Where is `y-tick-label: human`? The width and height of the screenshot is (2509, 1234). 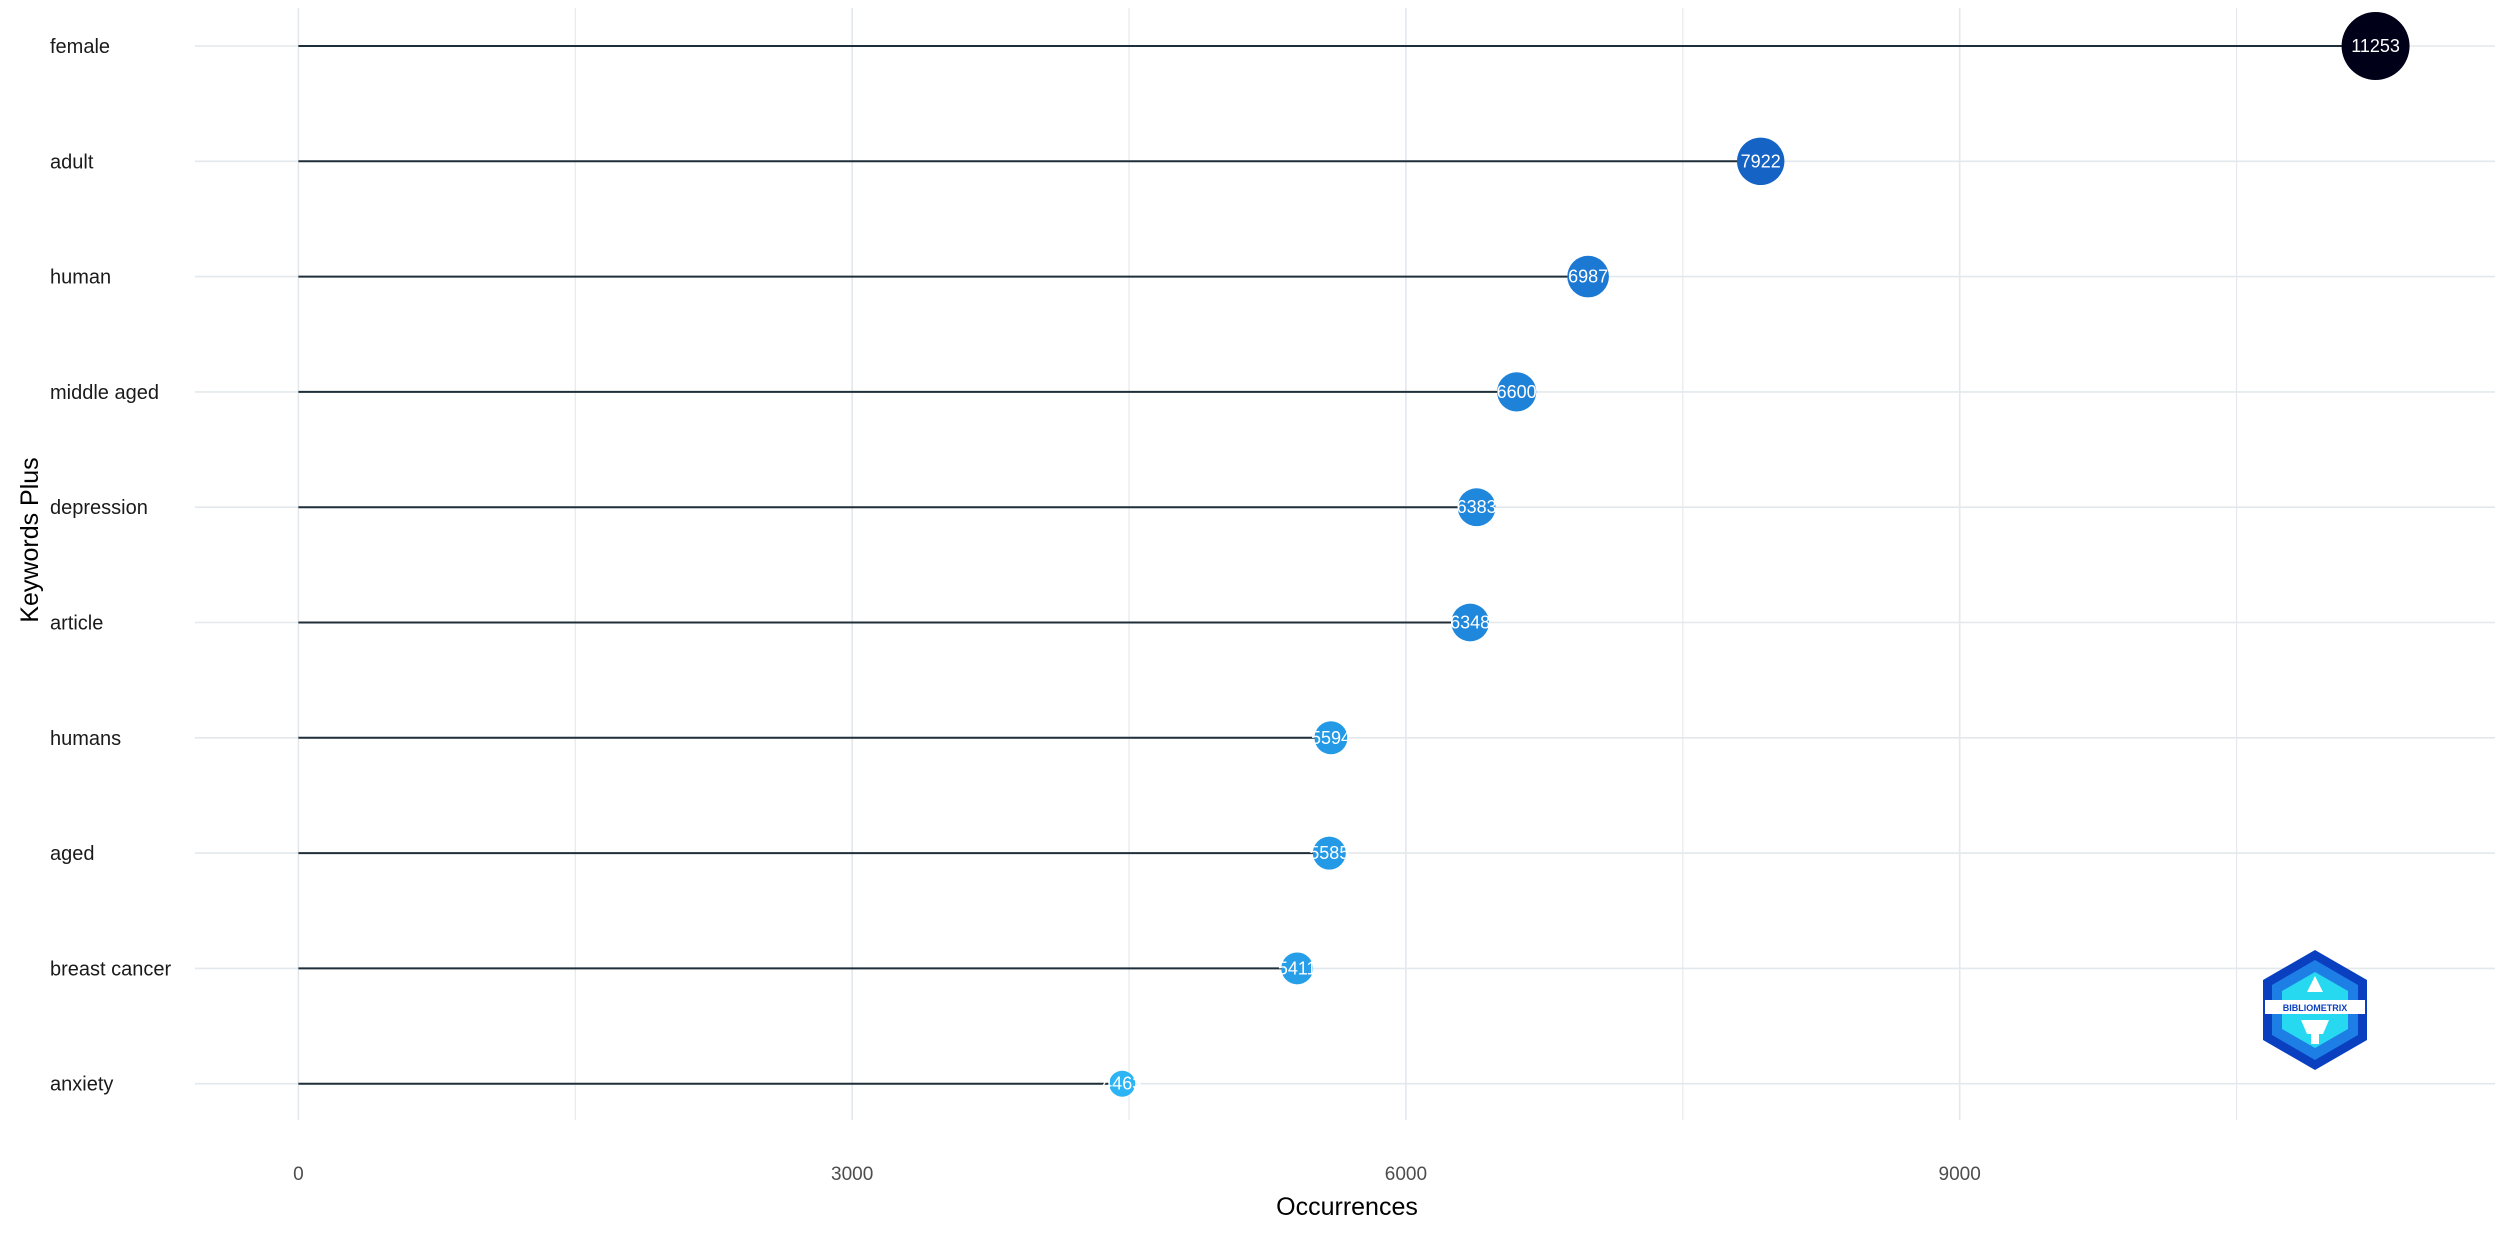 y-tick-label: human is located at coordinates (80, 278).